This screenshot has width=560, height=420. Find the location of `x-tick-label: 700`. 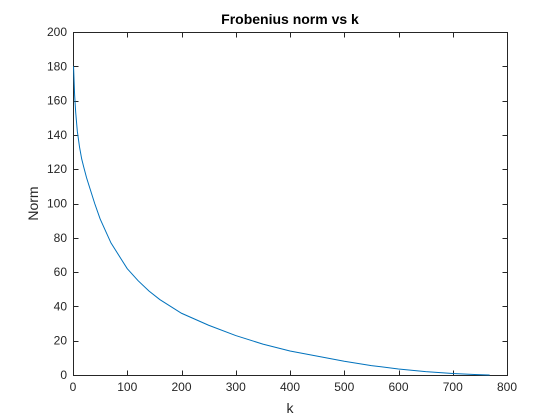

x-tick-label: 700 is located at coordinates (453, 387).